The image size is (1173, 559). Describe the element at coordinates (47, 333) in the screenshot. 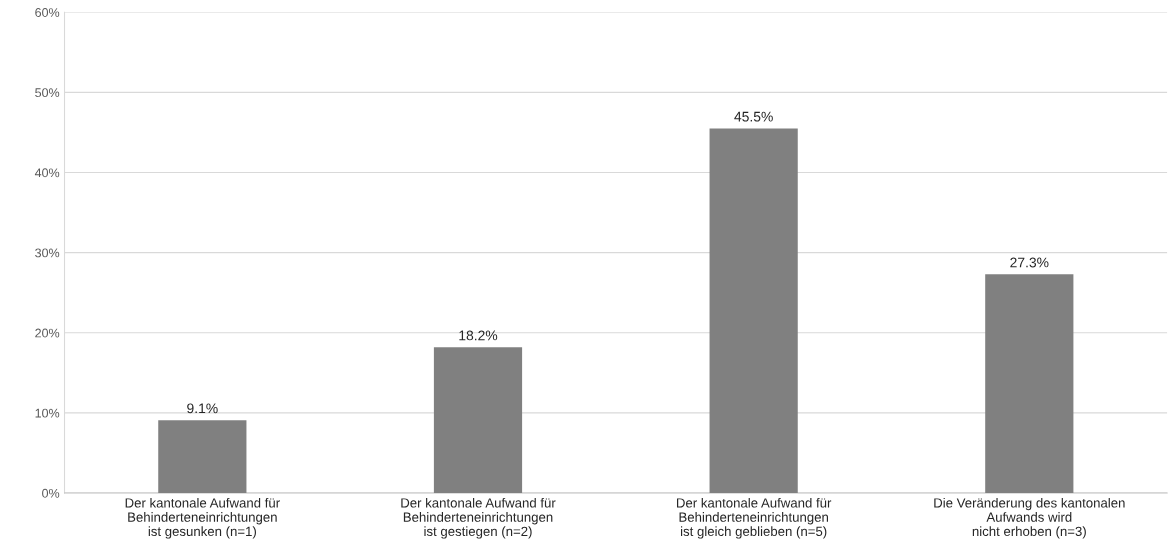

I see `y-tick-label: 20%` at that location.